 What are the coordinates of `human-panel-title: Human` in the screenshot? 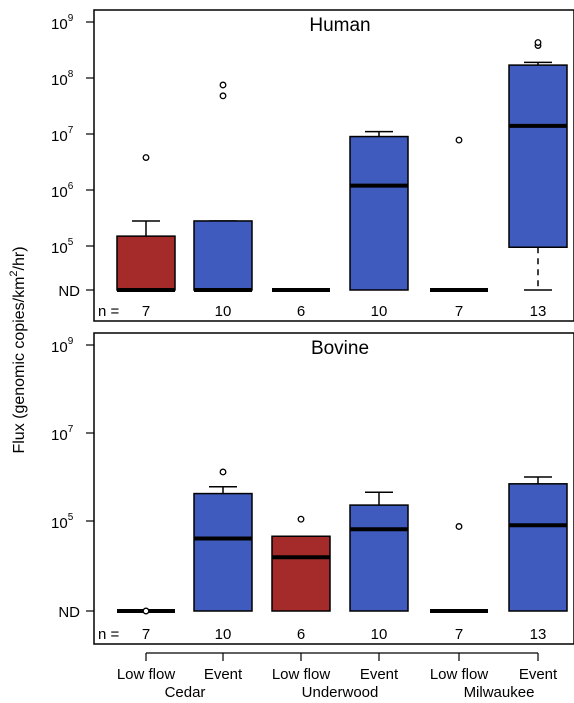 It's located at (339, 25).